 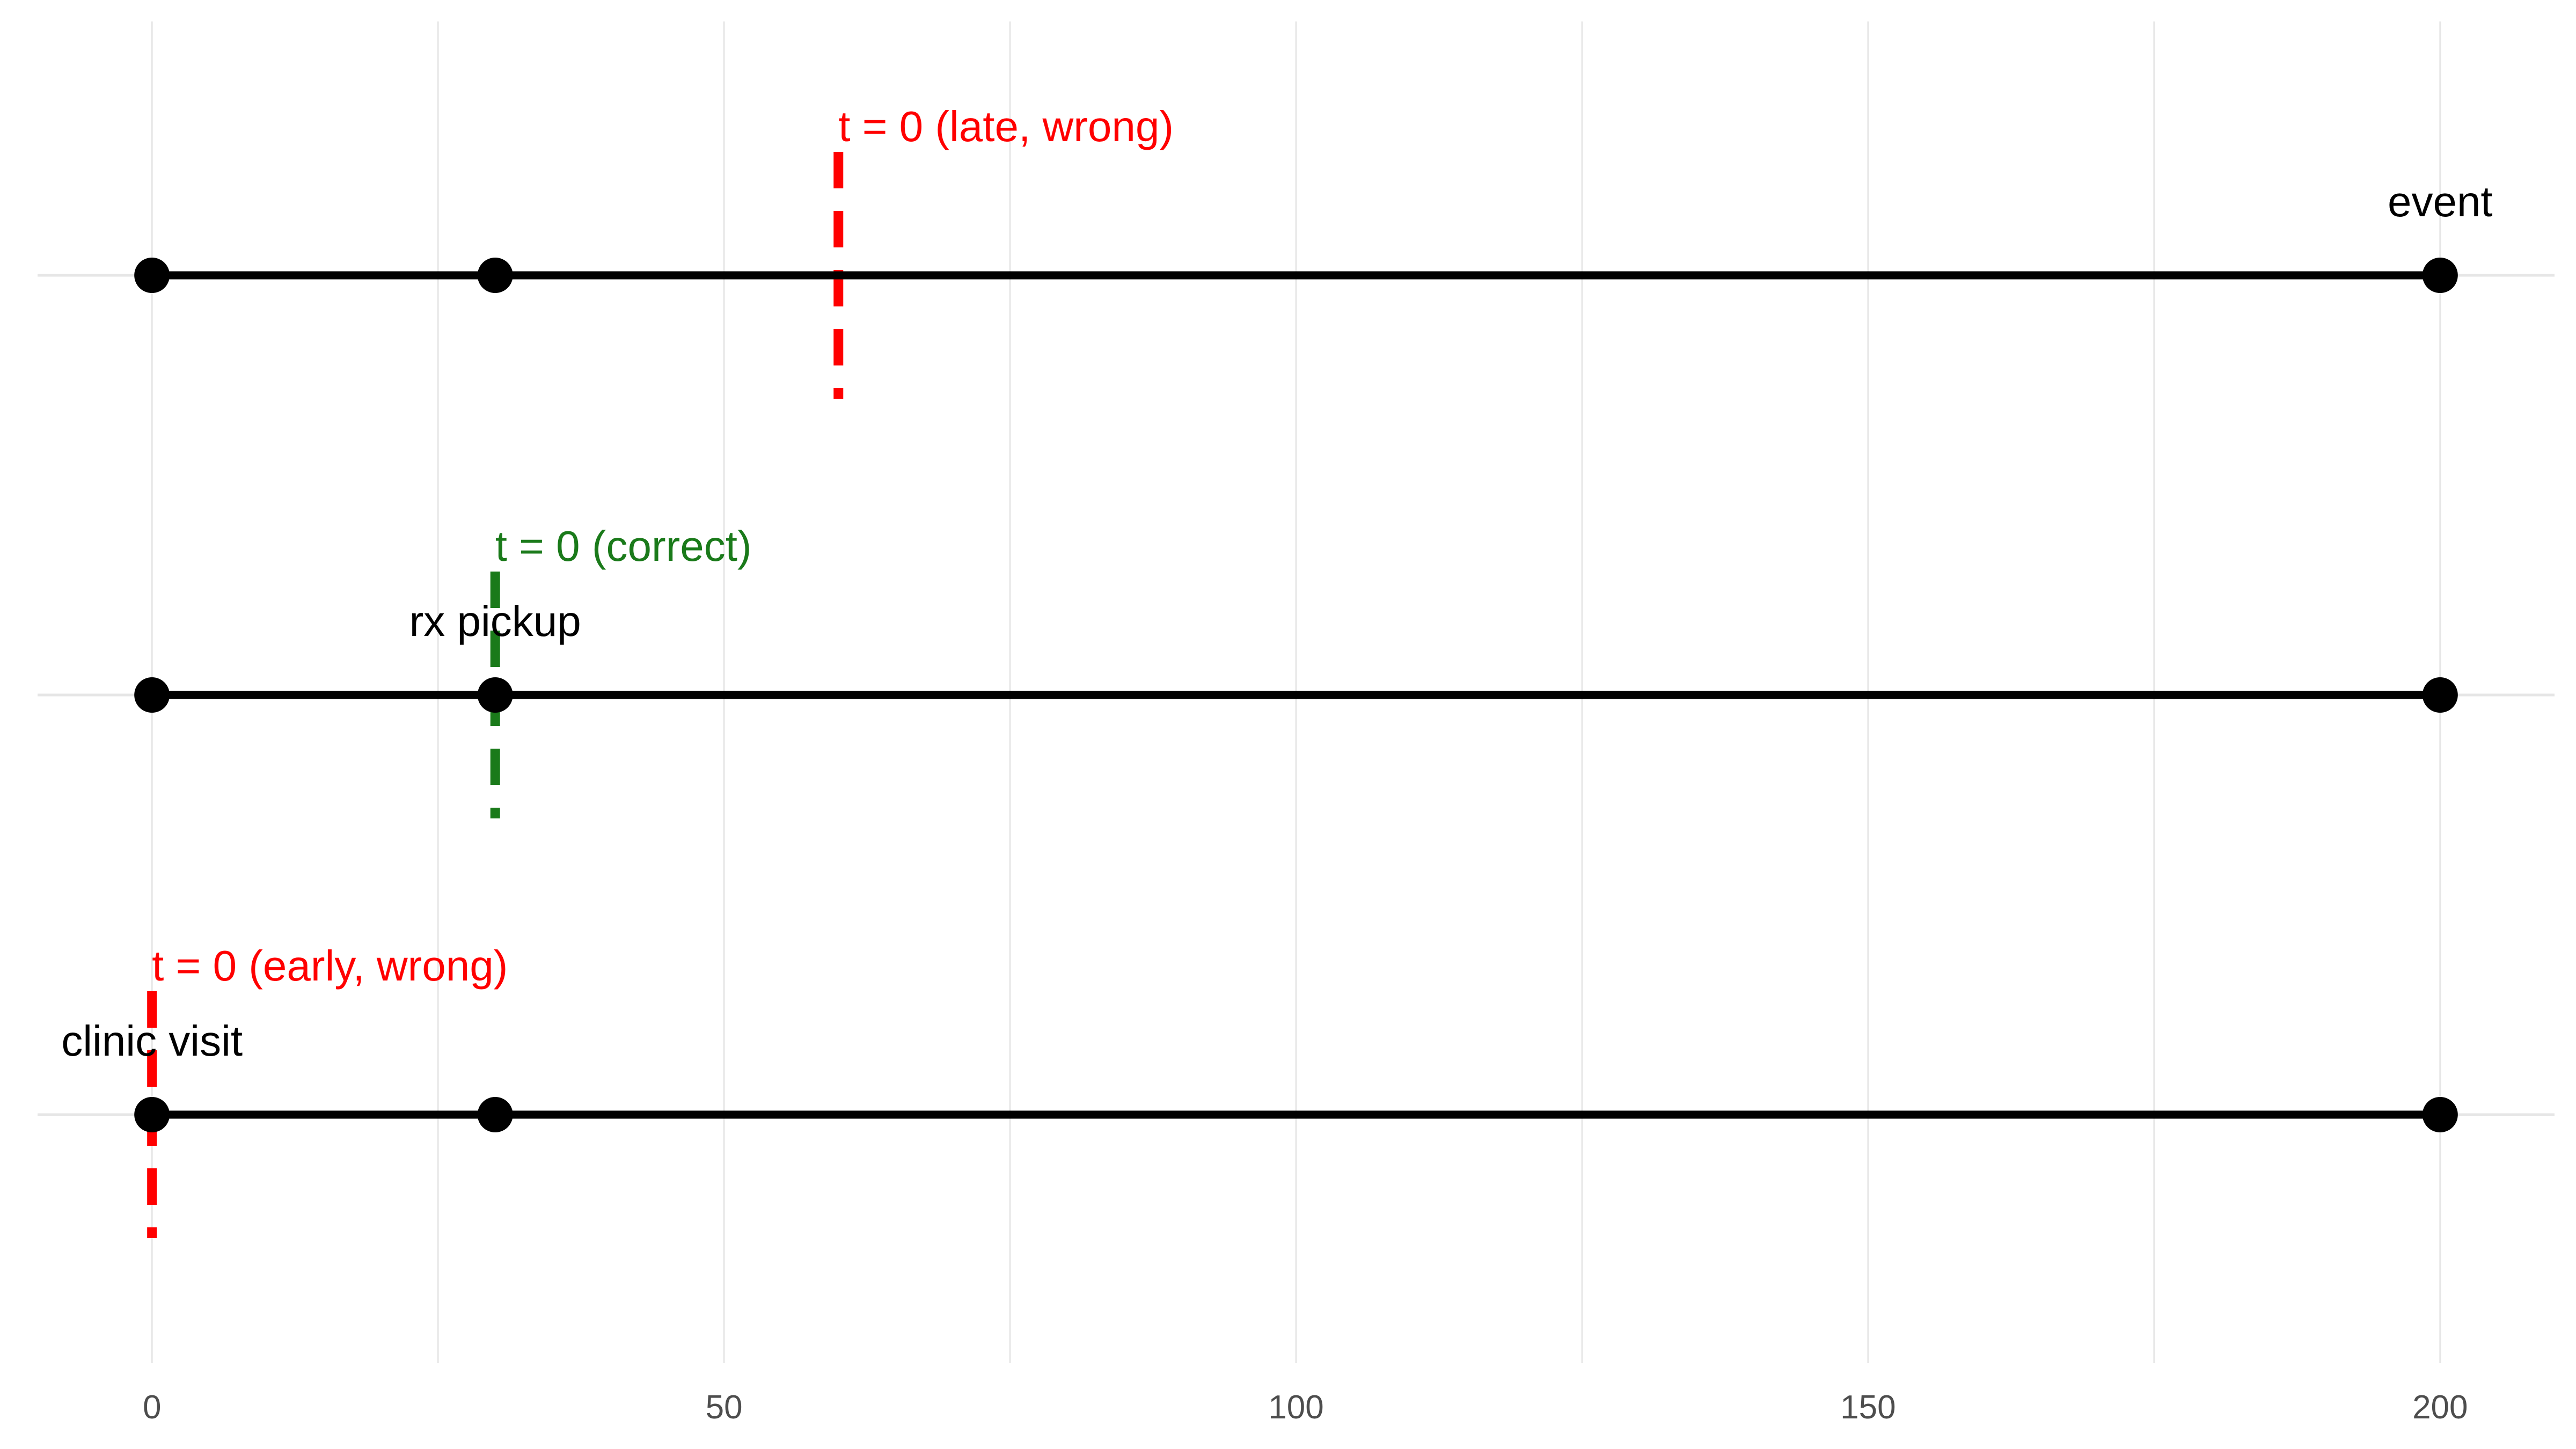 I want to click on x-tick-label: 150, so click(x=1868, y=1407).